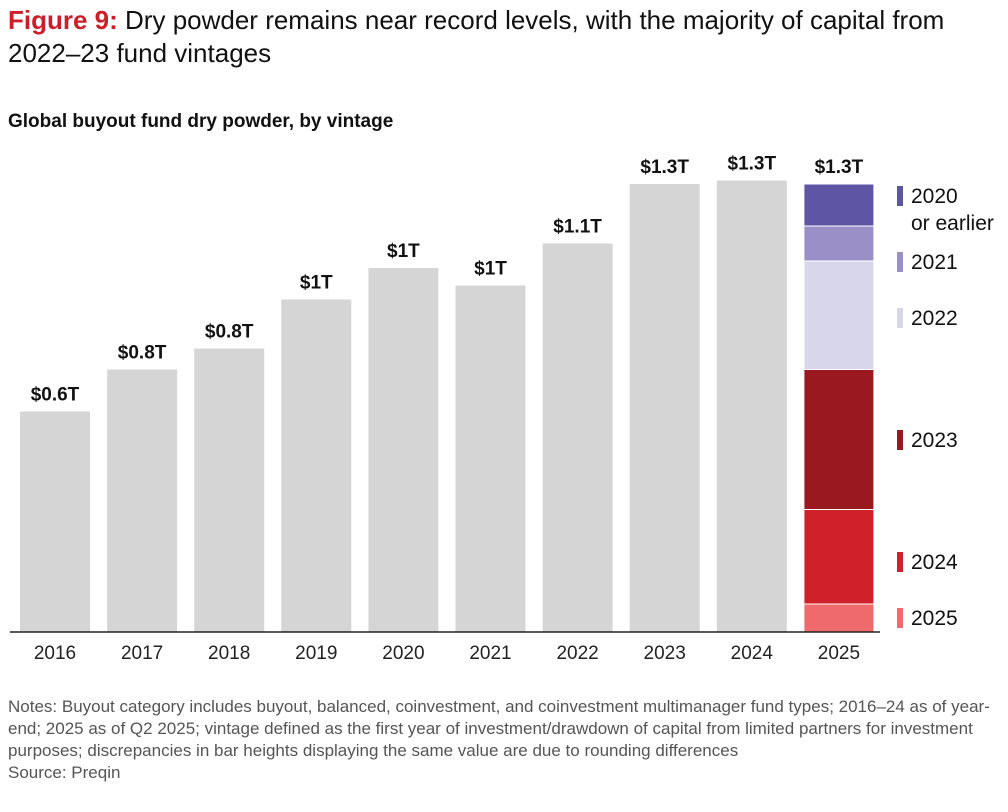 Image resolution: width=1008 pixels, height=812 pixels. I want to click on x-tick-label-2025: 2025, so click(839, 653).